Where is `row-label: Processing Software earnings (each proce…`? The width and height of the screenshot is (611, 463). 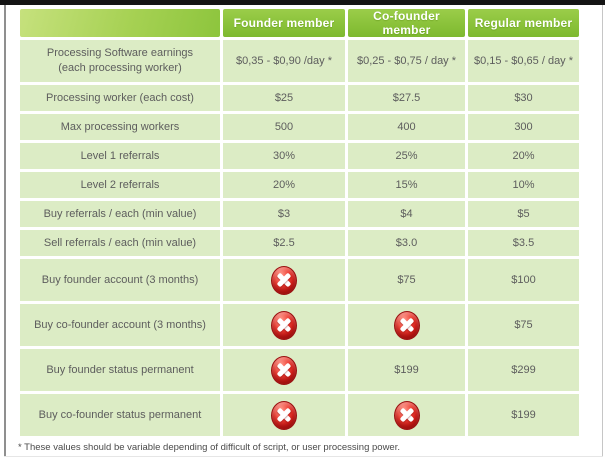
row-label: Processing Software earnings (each proce… is located at coordinates (120, 61).